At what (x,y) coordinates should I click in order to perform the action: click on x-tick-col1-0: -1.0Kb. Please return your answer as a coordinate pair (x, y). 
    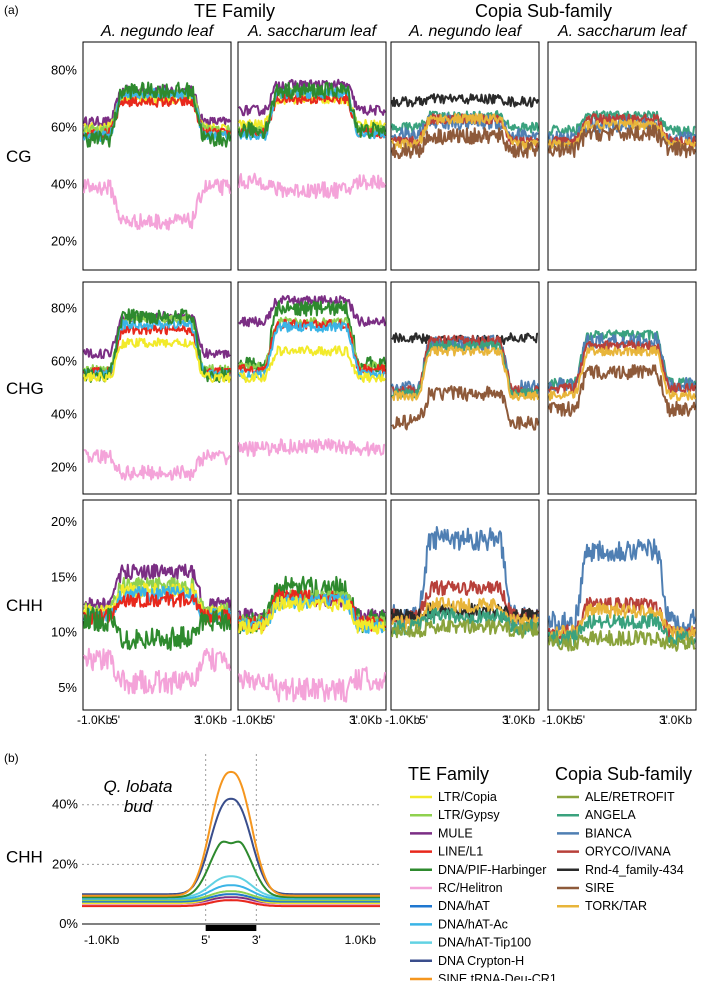
    Looking at the image, I should click on (95, 720).